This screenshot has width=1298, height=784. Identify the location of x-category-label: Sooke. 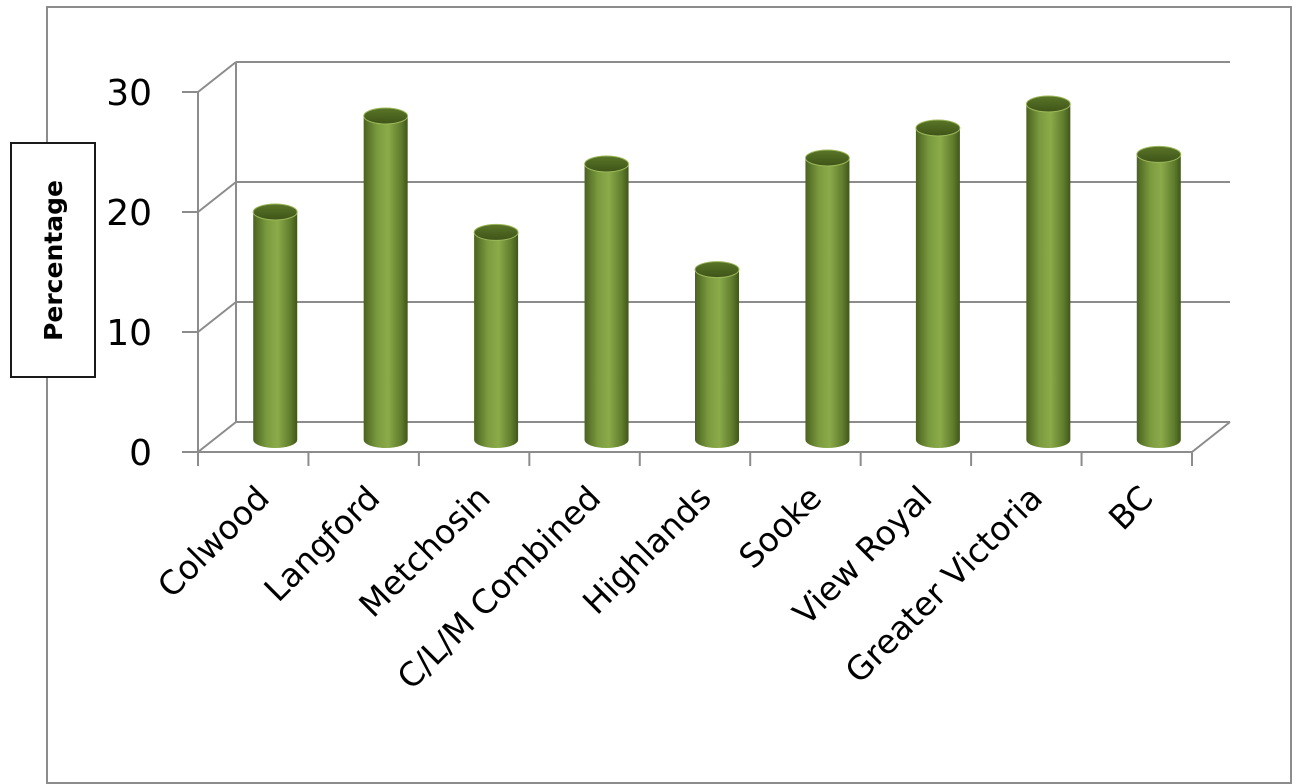
(780, 527).